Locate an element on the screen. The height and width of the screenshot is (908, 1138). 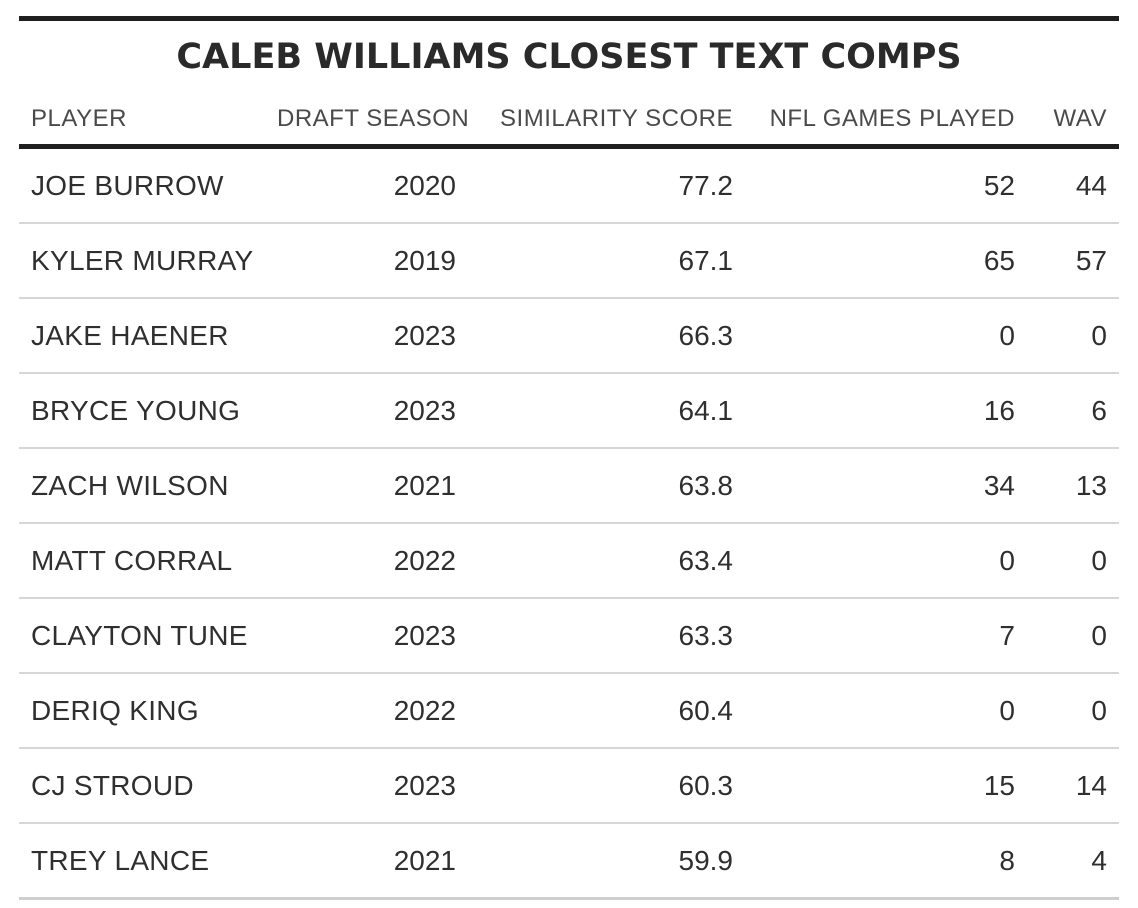
table-row: CJ STROUD 2023 60.3 15 14 is located at coordinates (569, 786).